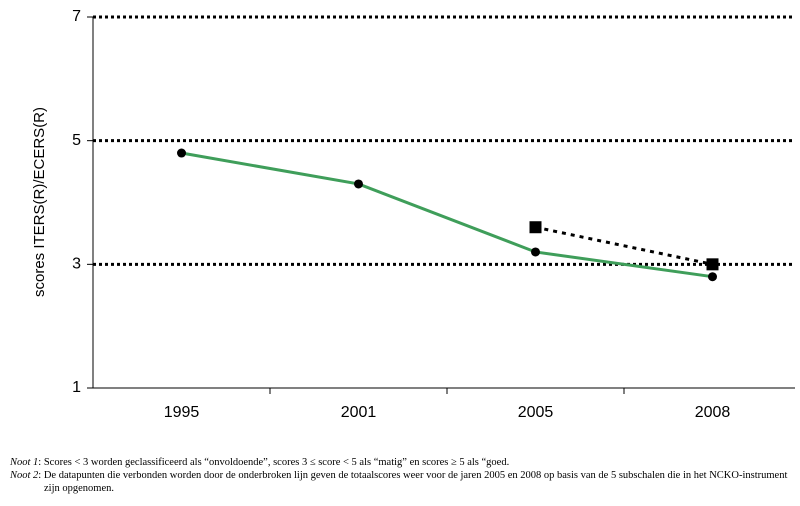 The height and width of the screenshot is (506, 800). What do you see at coordinates (76, 16) in the screenshot?
I see `y-tick-label: 7` at bounding box center [76, 16].